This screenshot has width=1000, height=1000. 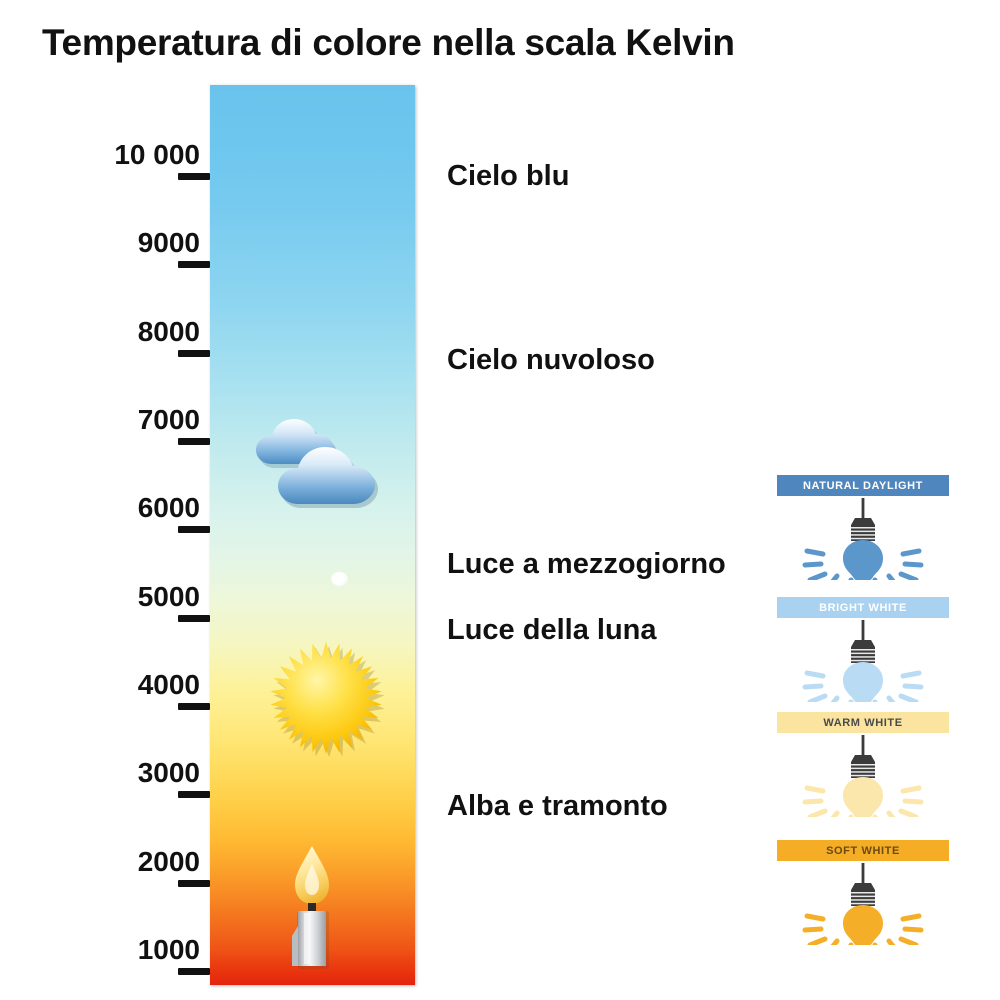 What do you see at coordinates (157, 154) in the screenshot?
I see `axis-tick-label: 10 000` at bounding box center [157, 154].